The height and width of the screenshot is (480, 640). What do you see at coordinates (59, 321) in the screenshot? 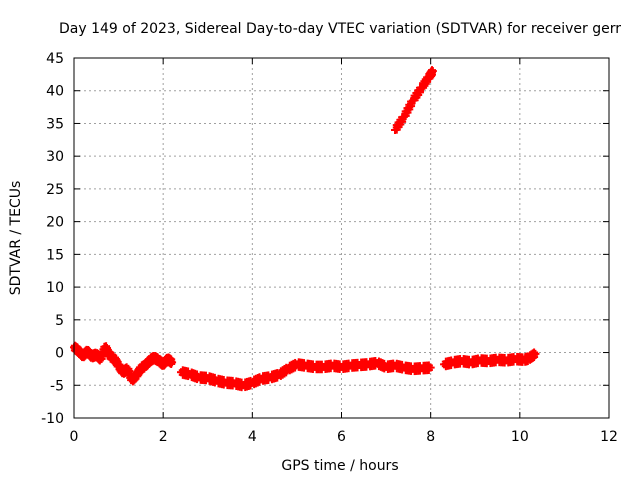
I see `y-tick-label: 5` at bounding box center [59, 321].